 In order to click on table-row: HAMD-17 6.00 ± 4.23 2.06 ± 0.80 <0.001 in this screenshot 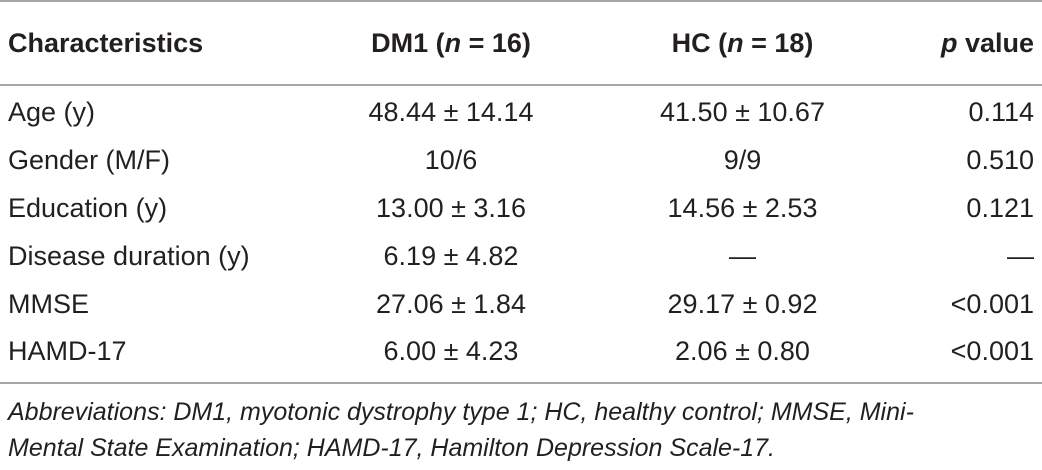, I will do `click(521, 351)`.